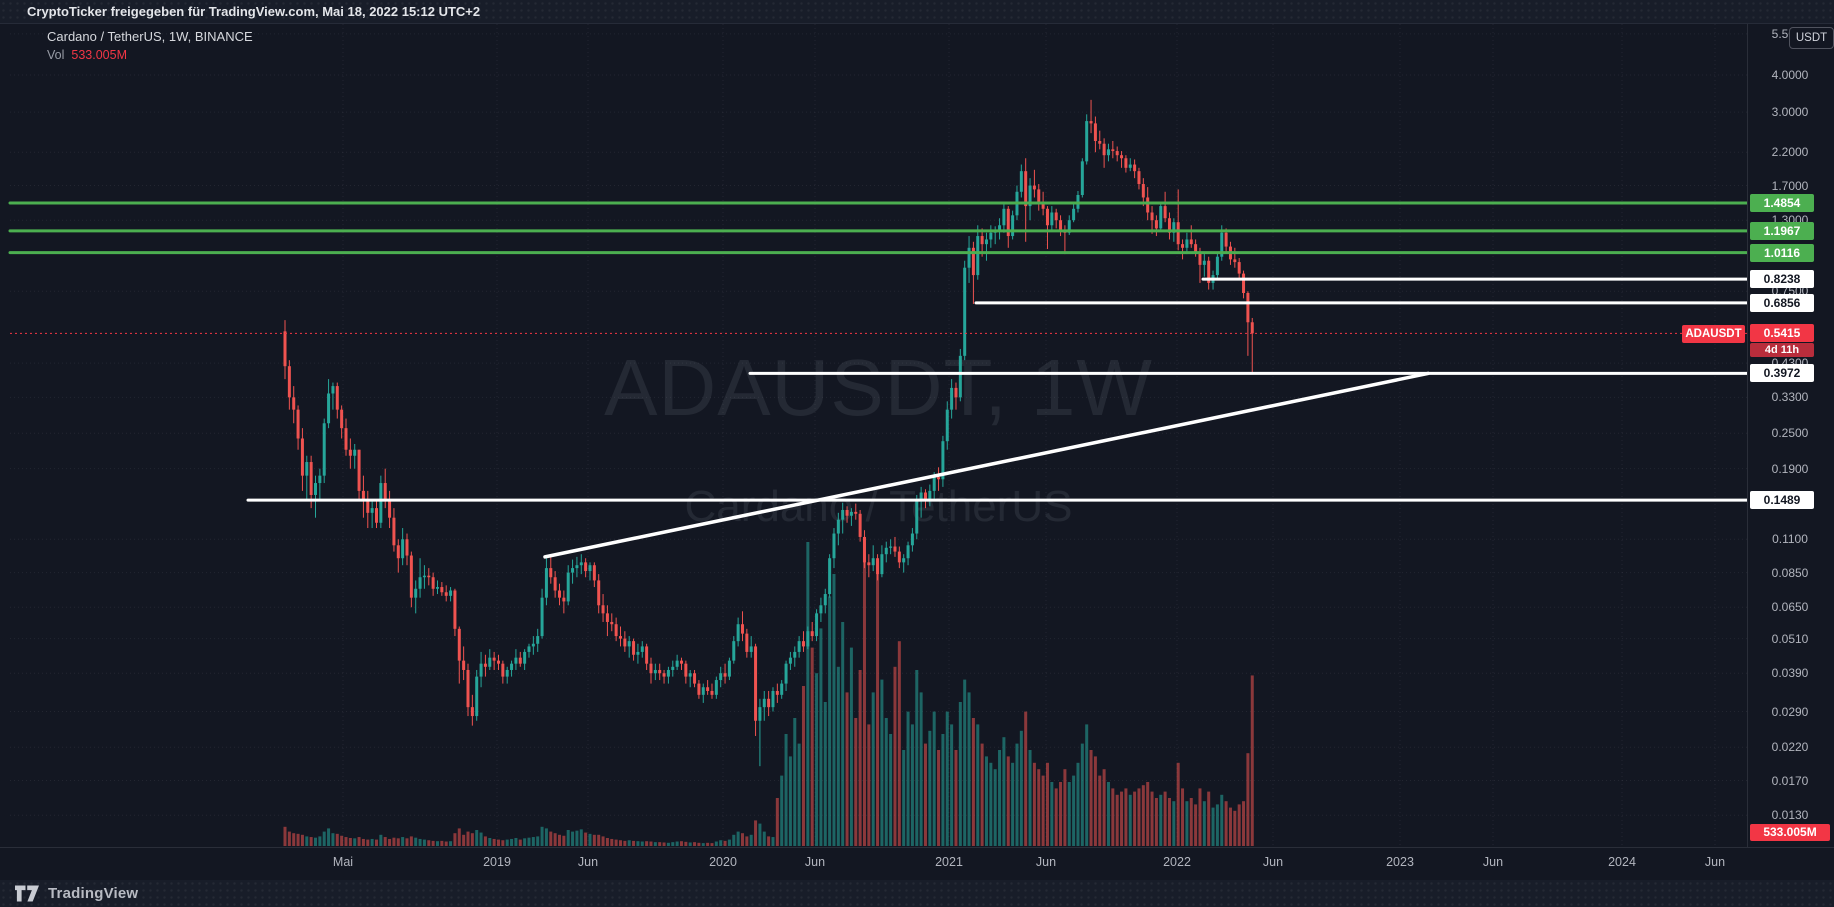 Image resolution: width=1834 pixels, height=907 pixels. What do you see at coordinates (1811, 38) in the screenshot?
I see `currency-toggle-button: USDT` at bounding box center [1811, 38].